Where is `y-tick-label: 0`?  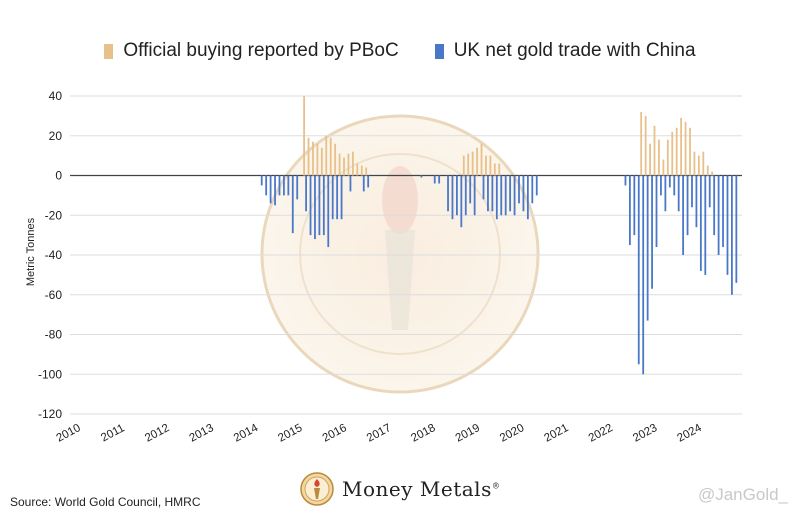
y-tick-label: 0 is located at coordinates (58, 176).